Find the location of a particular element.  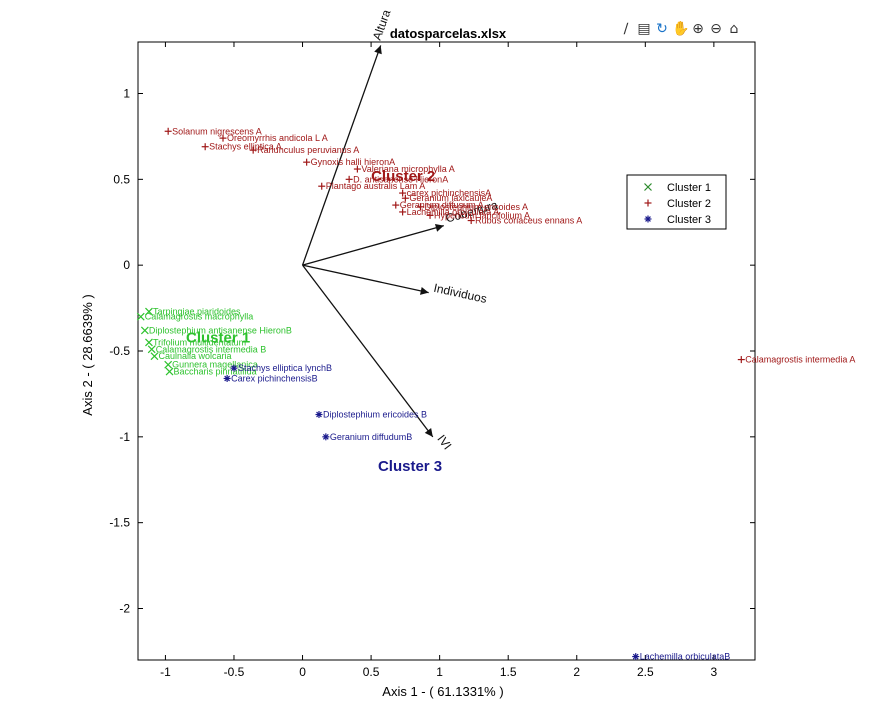

data-point-tarpingiae-piaridoides is located at coordinates (149, 311).